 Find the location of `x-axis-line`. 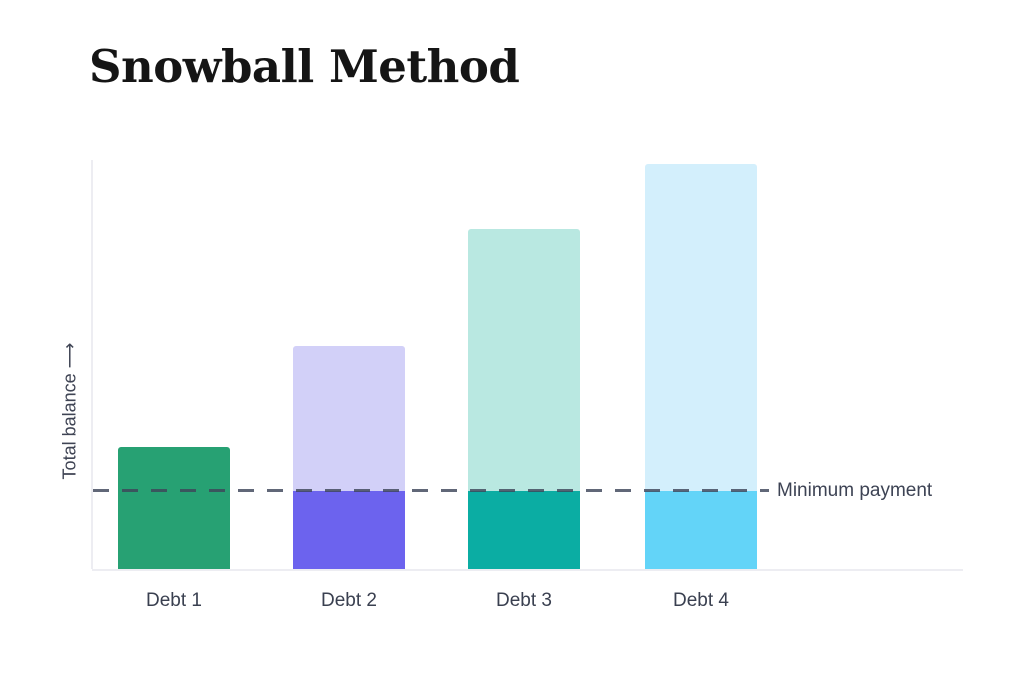

x-axis-line is located at coordinates (527, 570).